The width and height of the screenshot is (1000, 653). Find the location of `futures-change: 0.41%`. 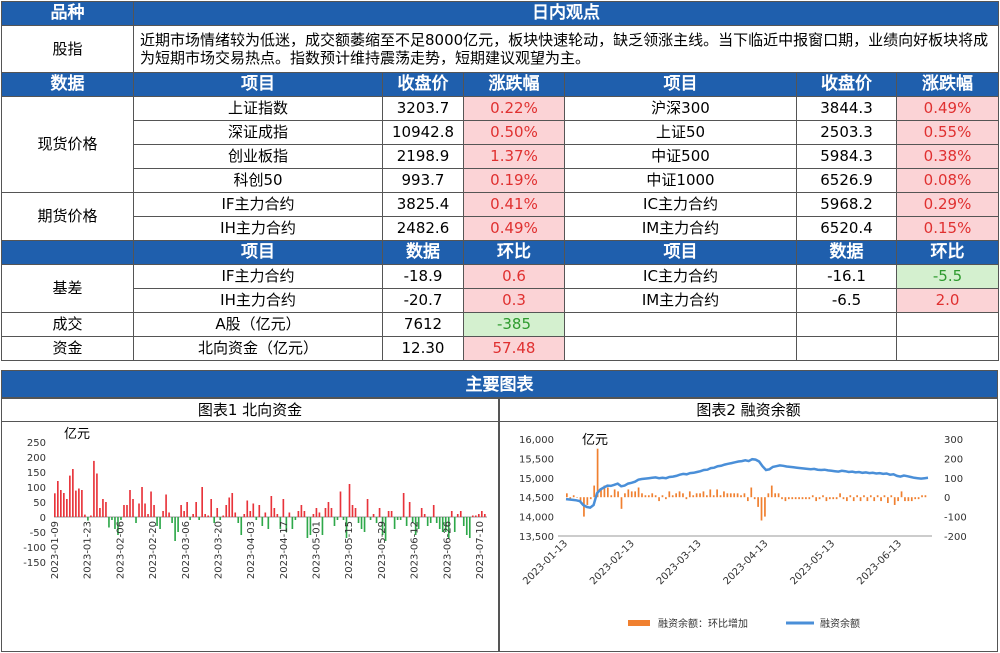

futures-change: 0.41% is located at coordinates (514, 204).